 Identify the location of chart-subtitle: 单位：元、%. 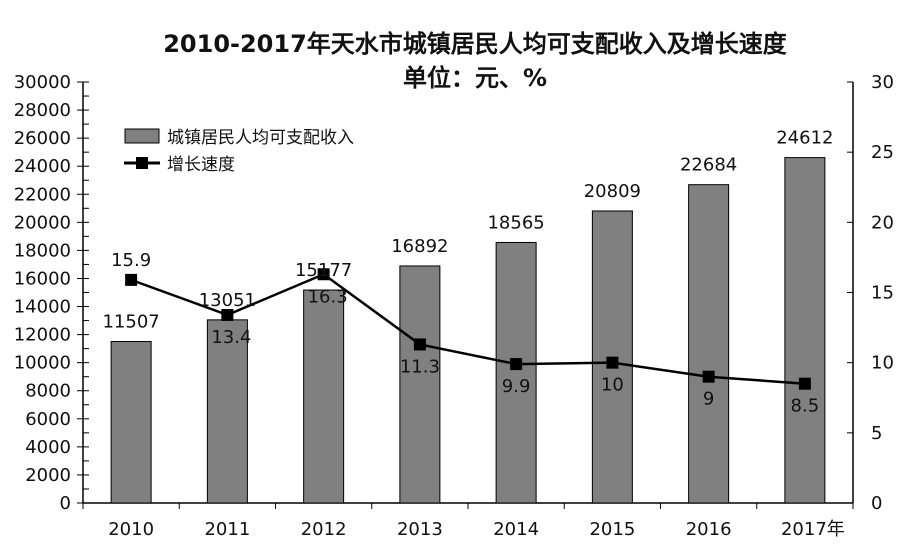
(475, 78).